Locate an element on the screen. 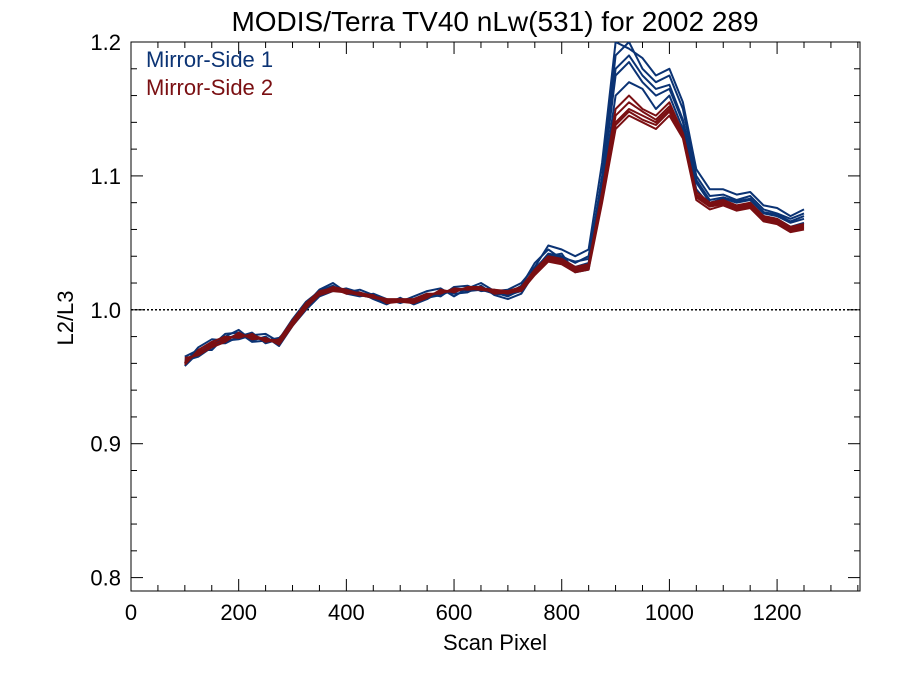 This screenshot has width=900, height=675. x-tick-label: 600 is located at coordinates (454, 612).